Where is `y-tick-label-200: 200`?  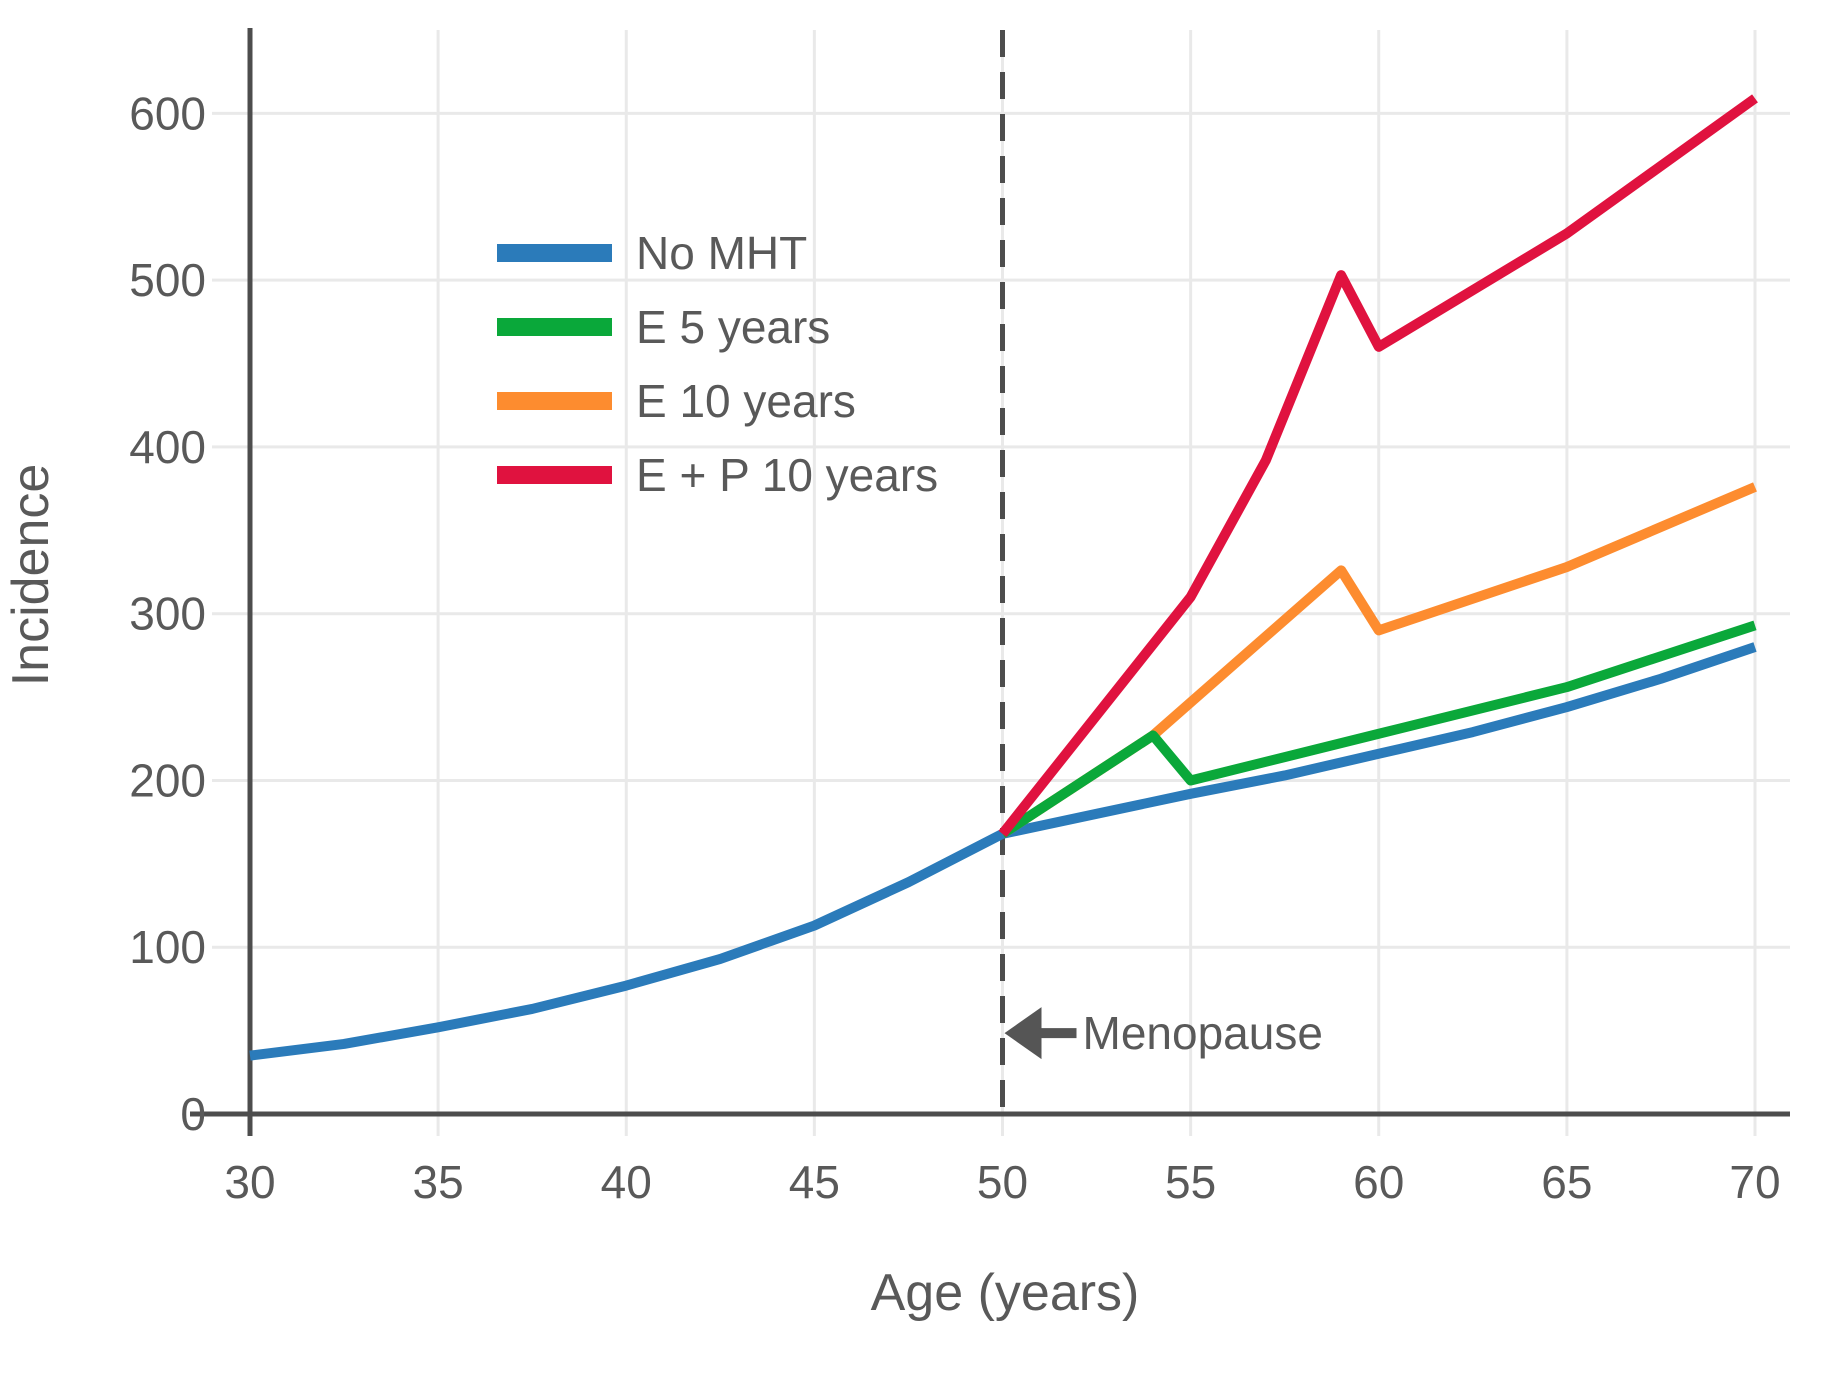 y-tick-label-200: 200 is located at coordinates (167, 780).